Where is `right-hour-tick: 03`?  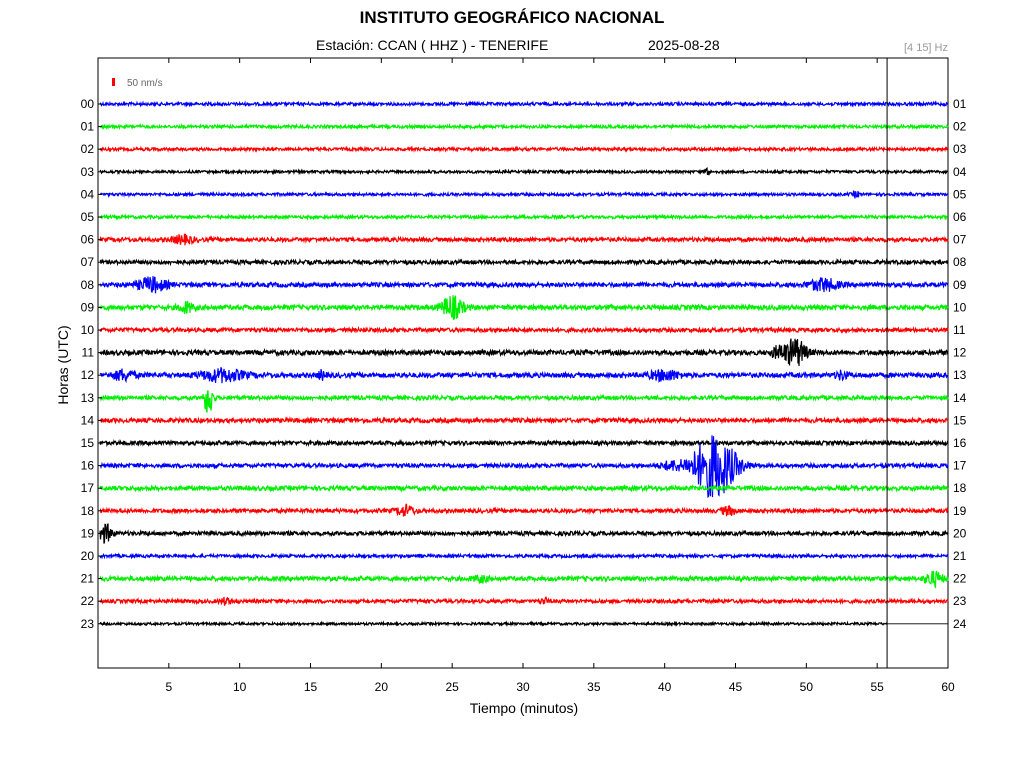
right-hour-tick: 03 is located at coordinates (960, 149).